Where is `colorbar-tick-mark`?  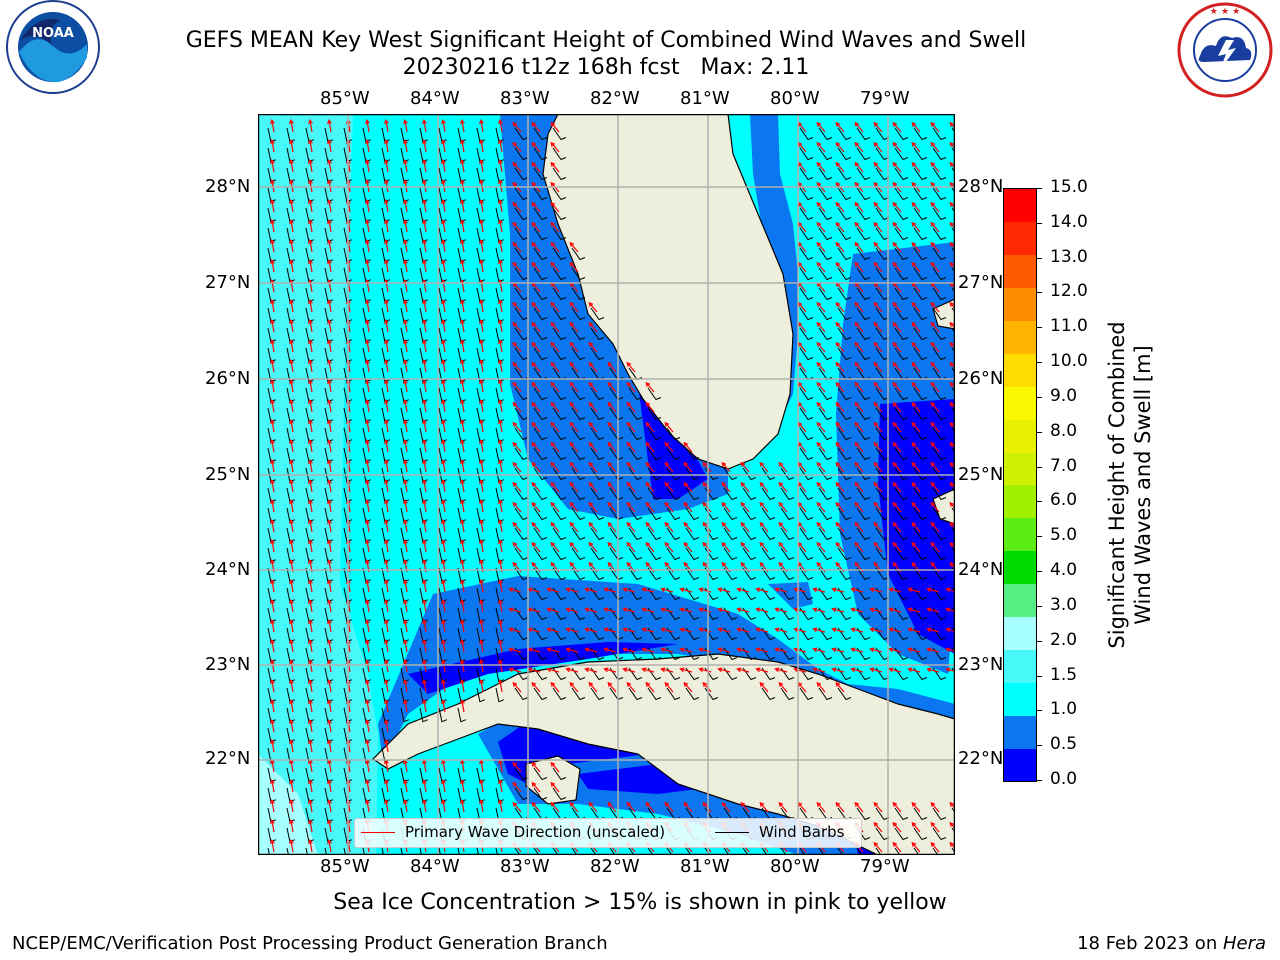
colorbar-tick-mark is located at coordinates (1039, 363).